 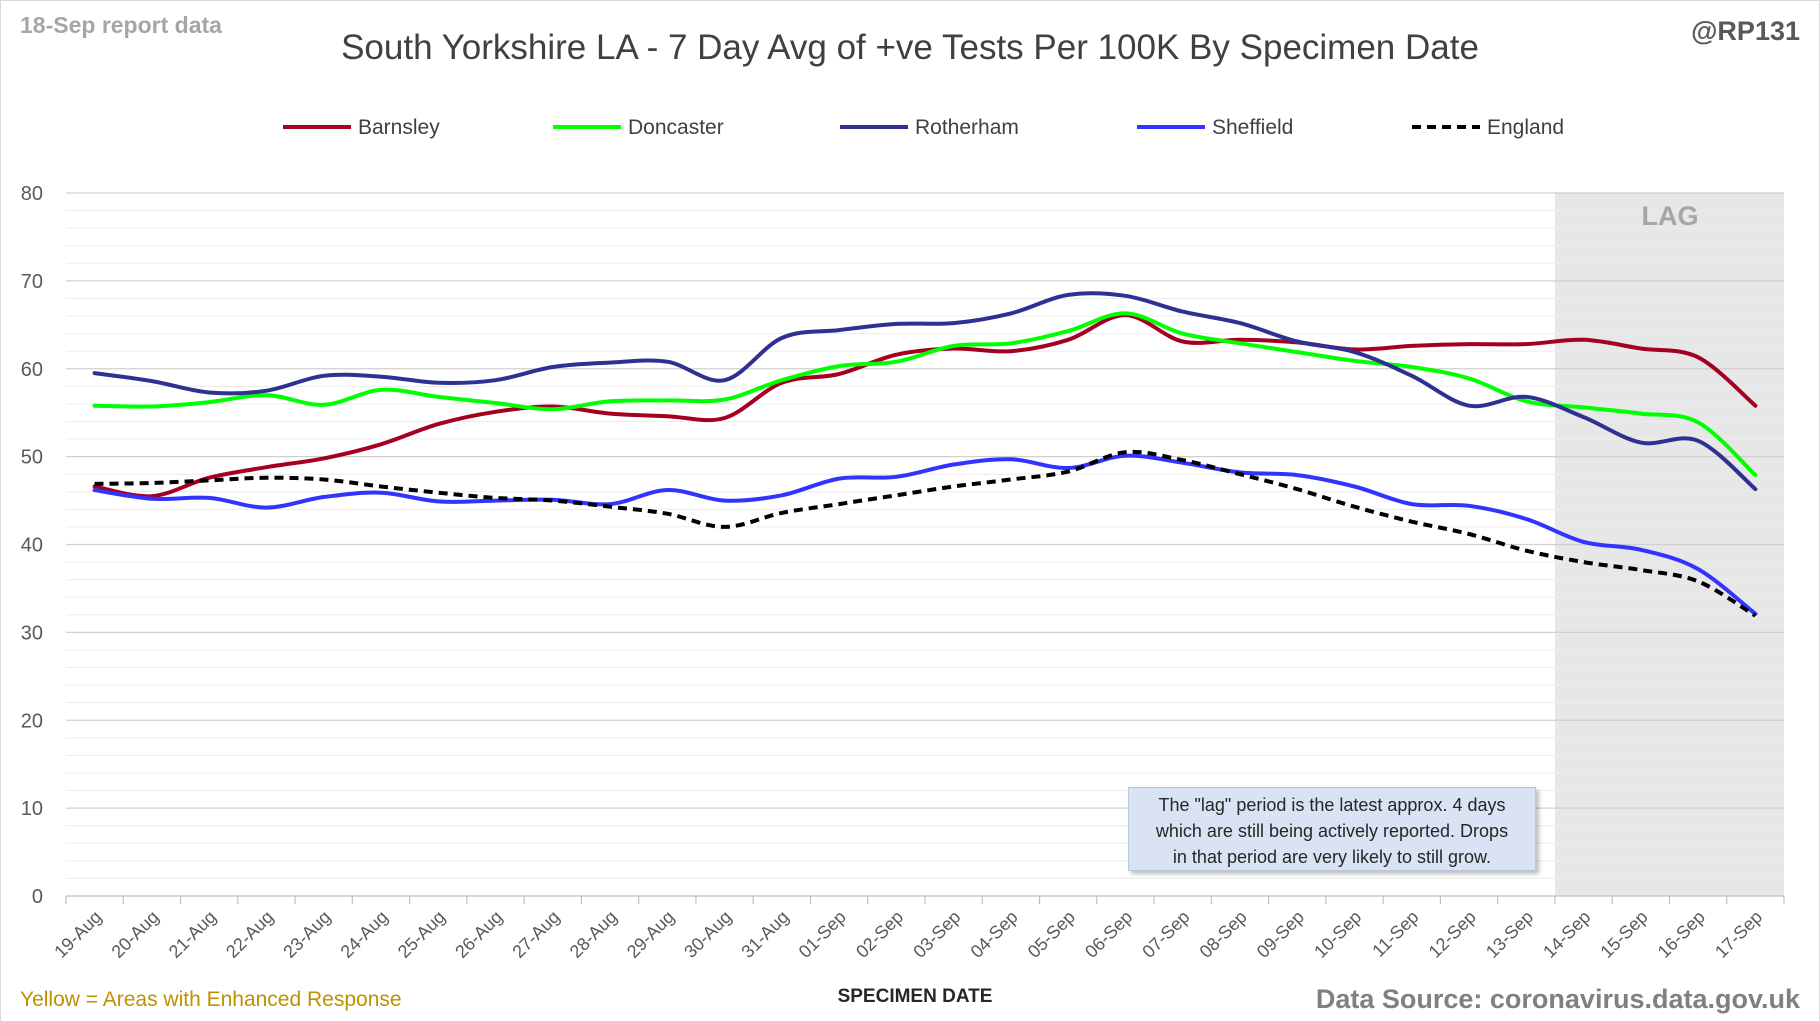 I want to click on x-tick-label: 19-Aug, so click(x=77, y=934).